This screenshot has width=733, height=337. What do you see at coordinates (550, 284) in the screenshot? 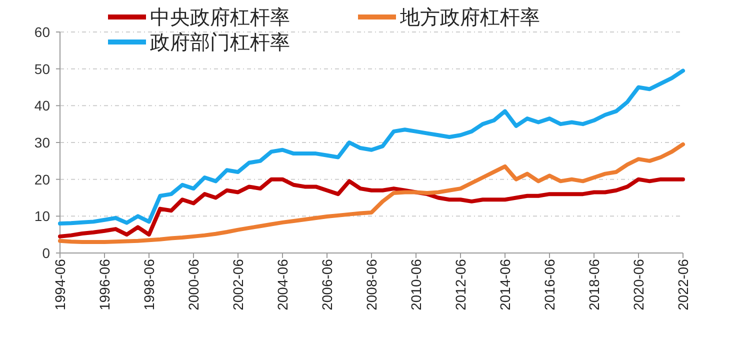
I see `x-tick-label: 2016-06` at bounding box center [550, 284].